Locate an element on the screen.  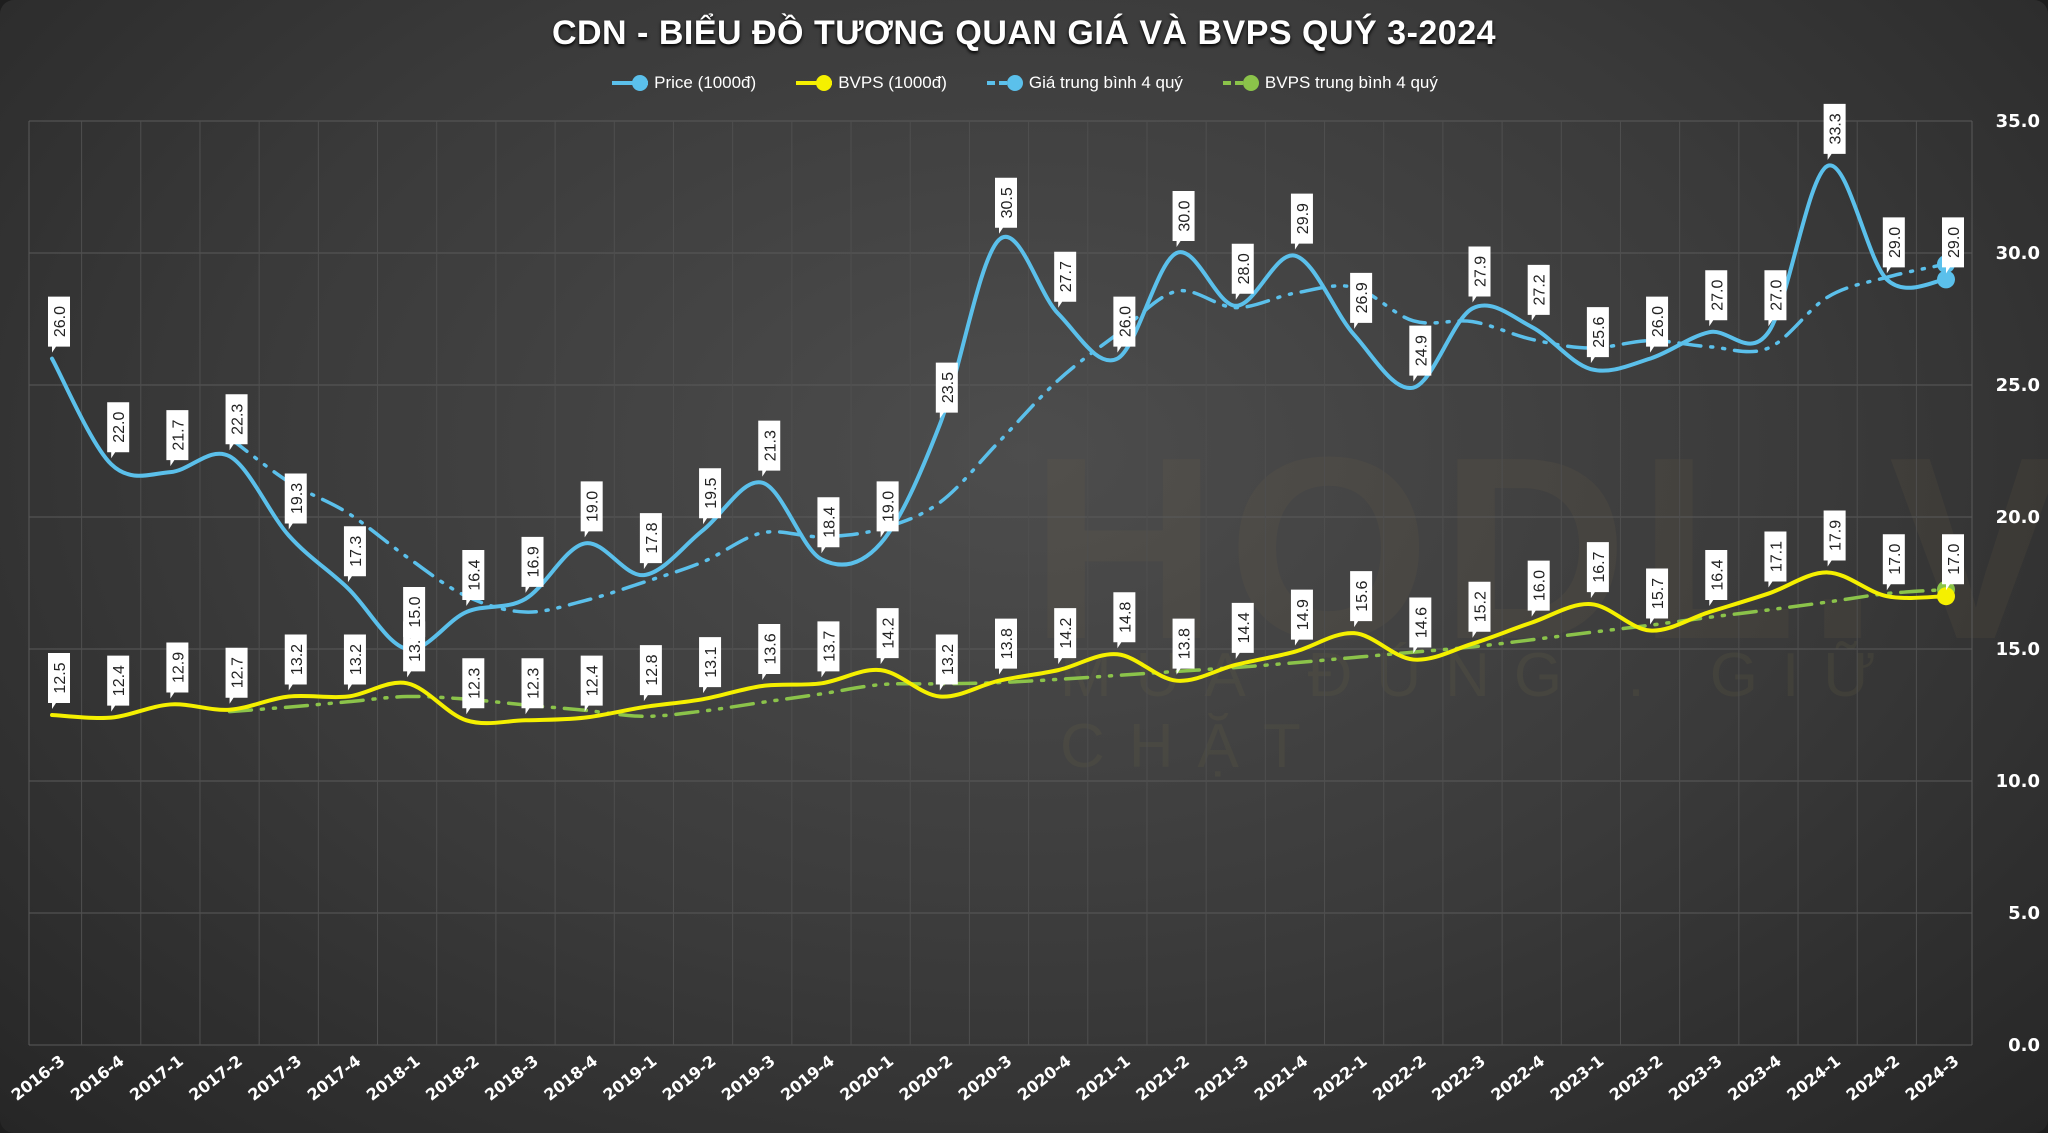
data-label: 16.9 is located at coordinates (532, 564).